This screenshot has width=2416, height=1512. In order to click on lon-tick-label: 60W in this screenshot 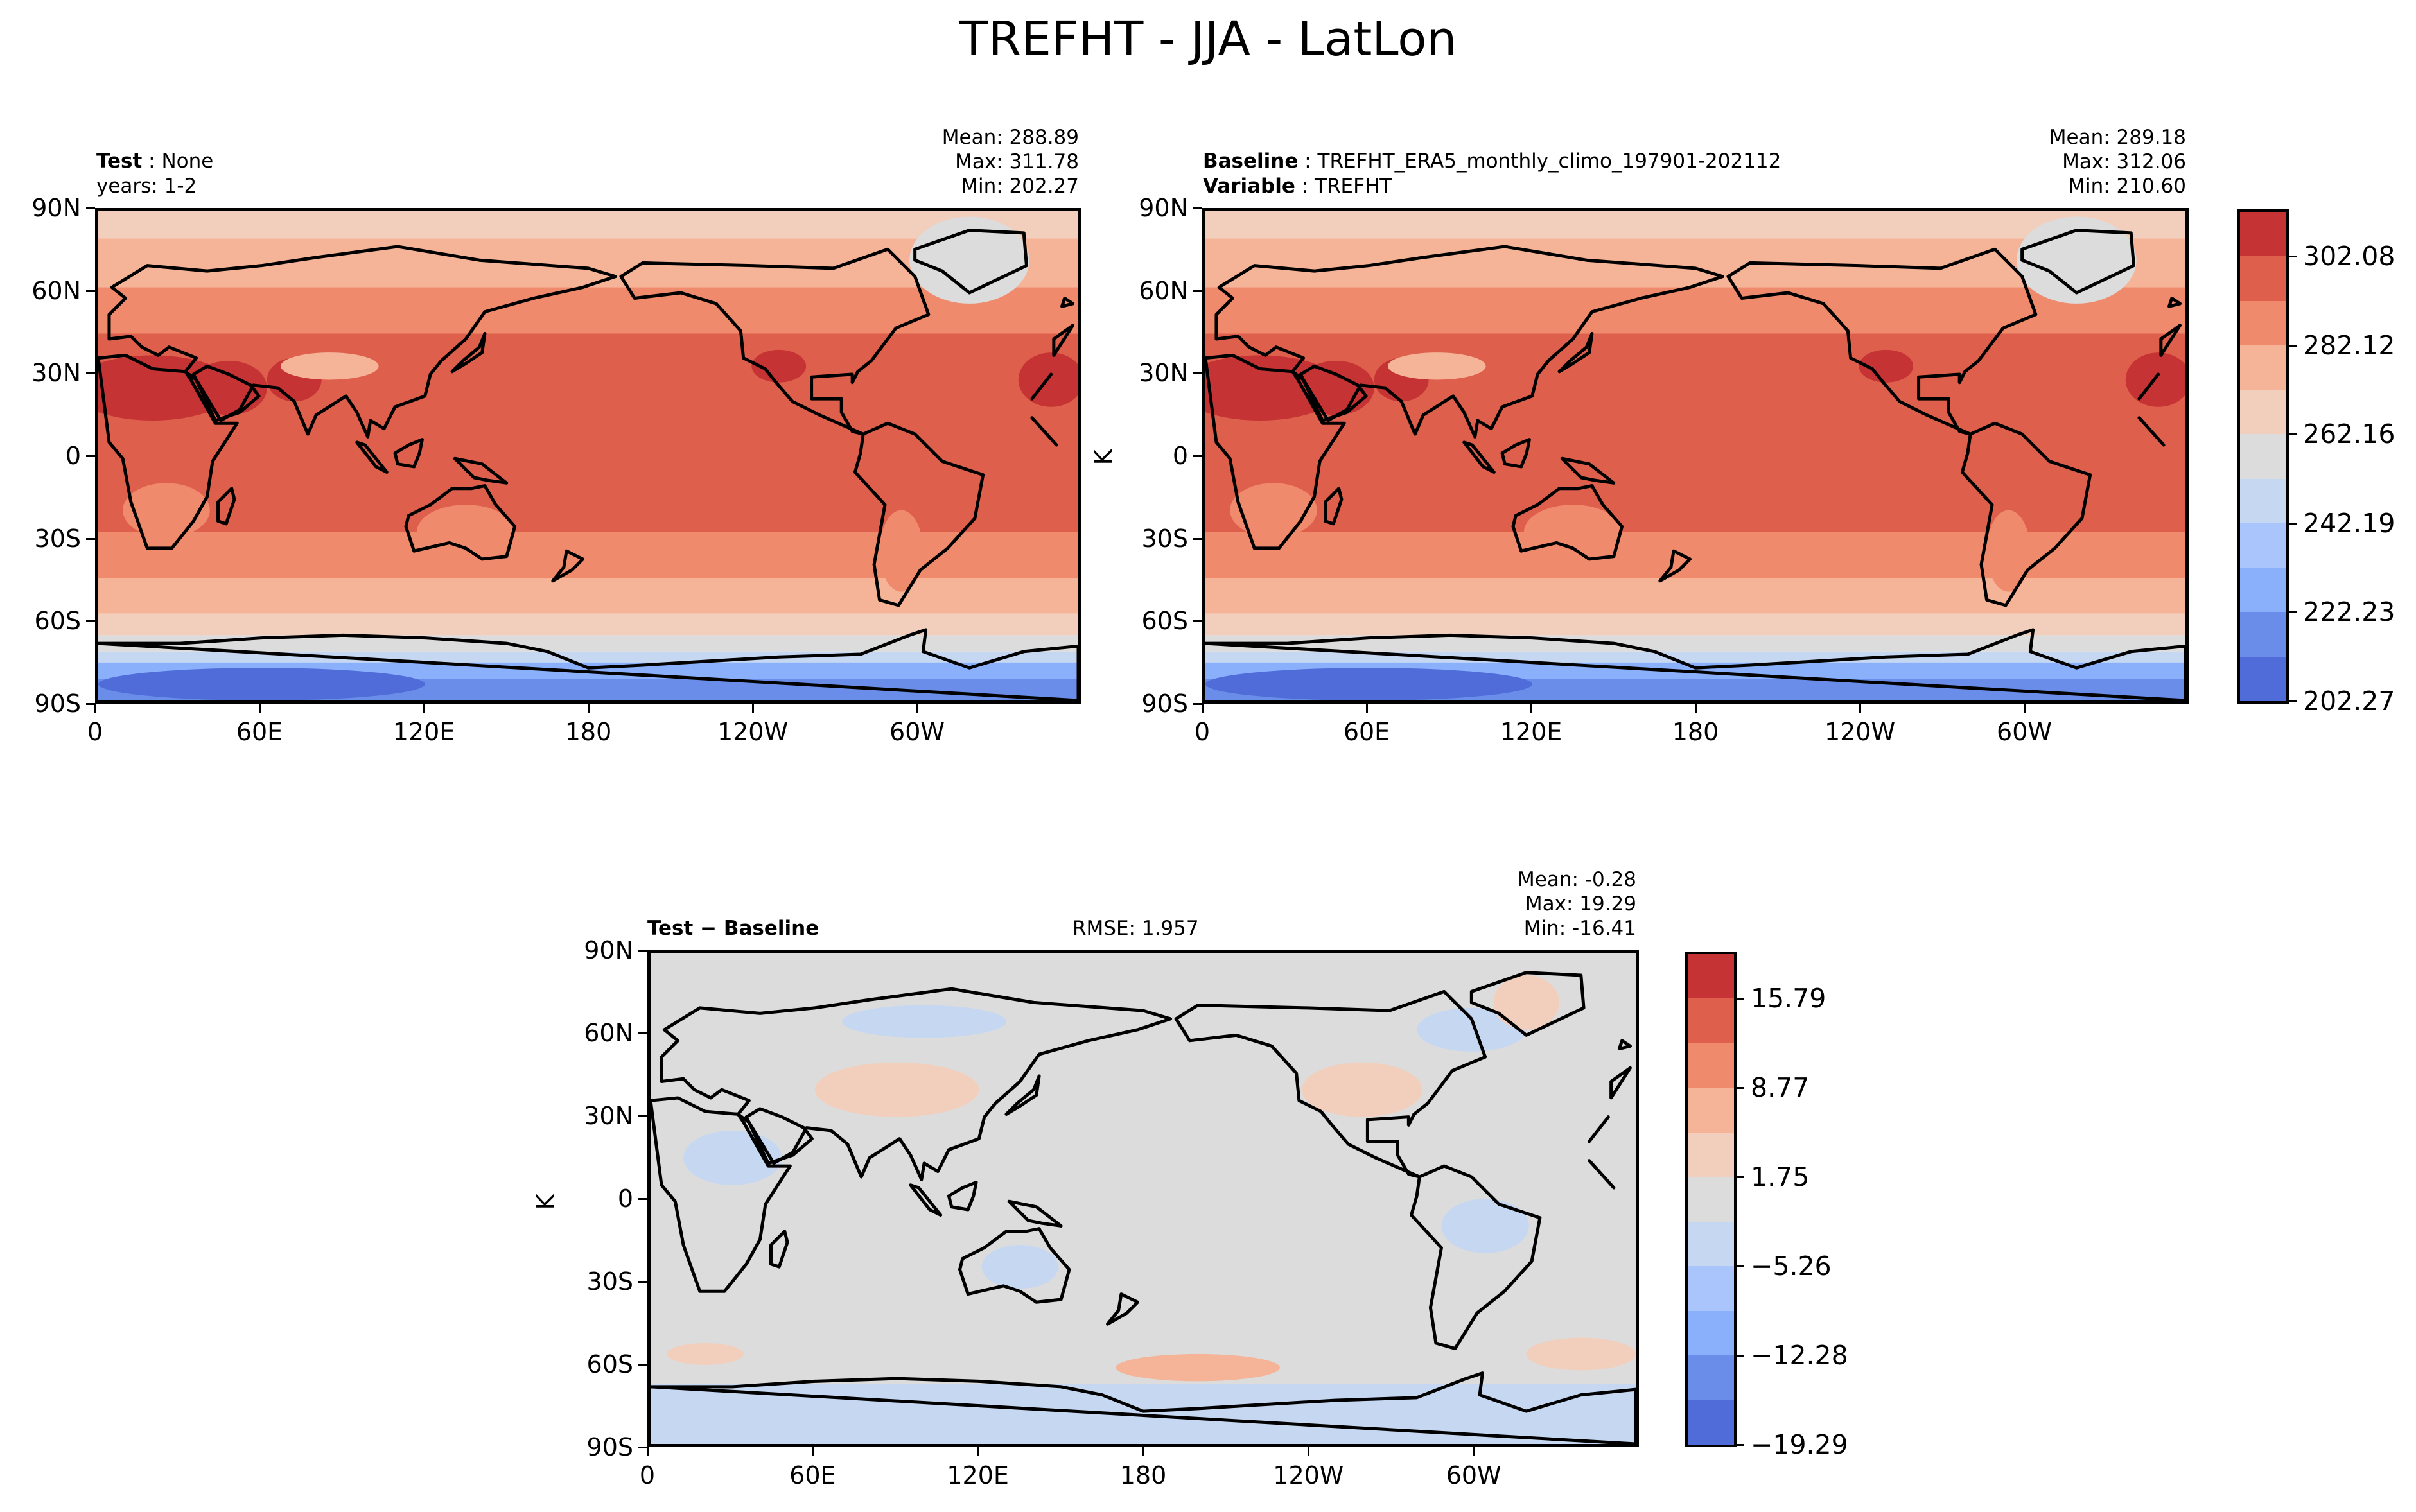, I will do `click(1473, 1475)`.